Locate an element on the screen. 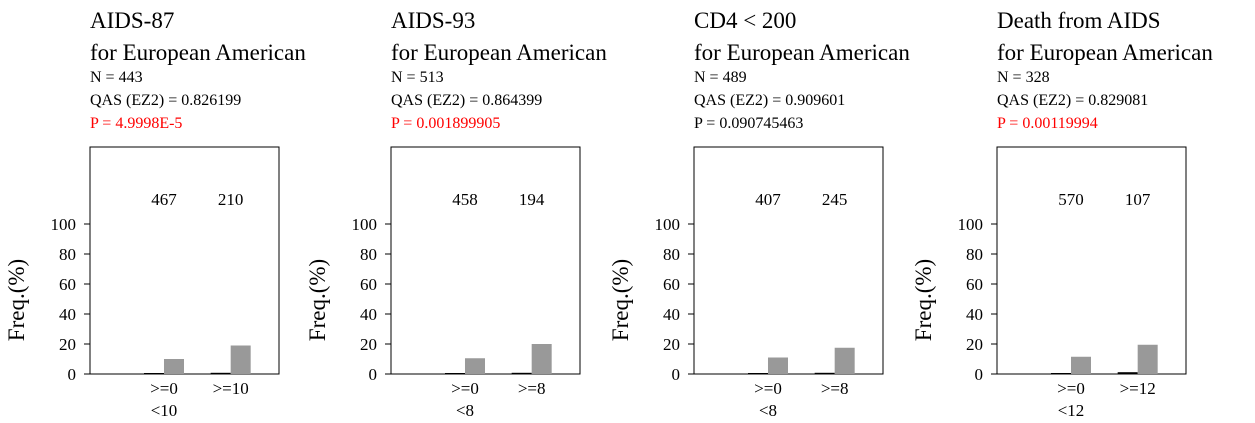 The height and width of the screenshot is (423, 1255). p-value-text: P = 4.9998E-5 is located at coordinates (136, 123).